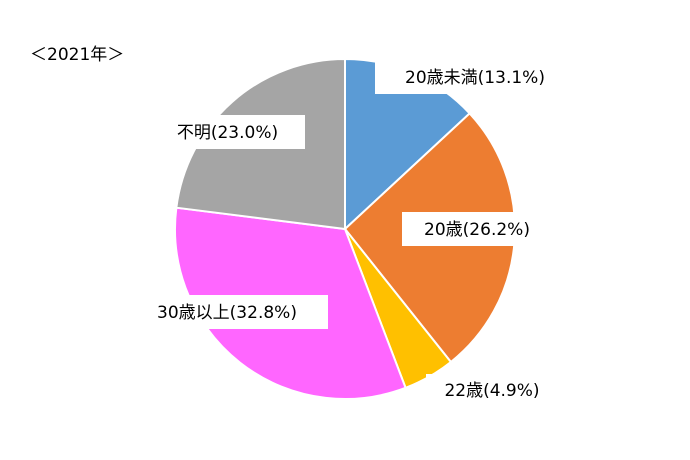 This screenshot has height=460, width=690. I want to click on slice-label: 20歳(26.2%), so click(477, 230).